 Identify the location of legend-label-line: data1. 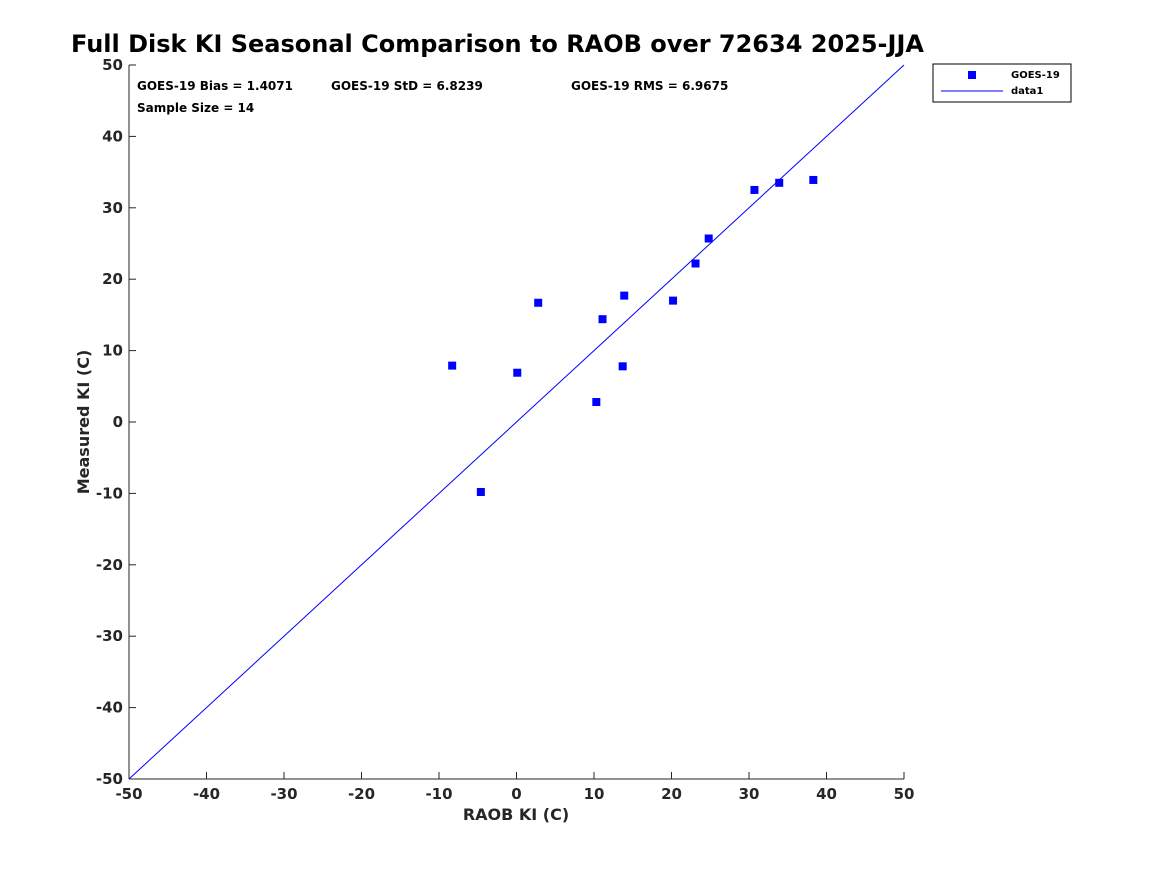
(1027, 91).